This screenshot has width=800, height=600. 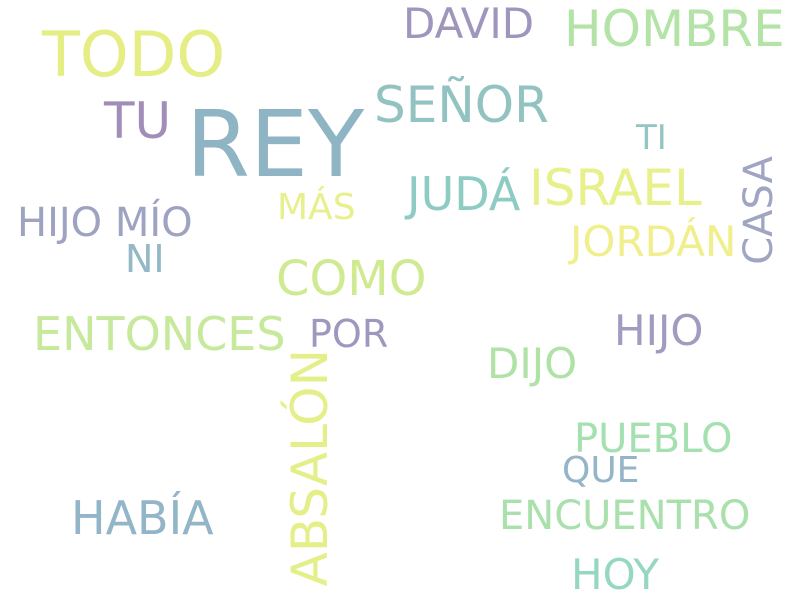 What do you see at coordinates (759, 210) in the screenshot?
I see `word-casa: CASA` at bounding box center [759, 210].